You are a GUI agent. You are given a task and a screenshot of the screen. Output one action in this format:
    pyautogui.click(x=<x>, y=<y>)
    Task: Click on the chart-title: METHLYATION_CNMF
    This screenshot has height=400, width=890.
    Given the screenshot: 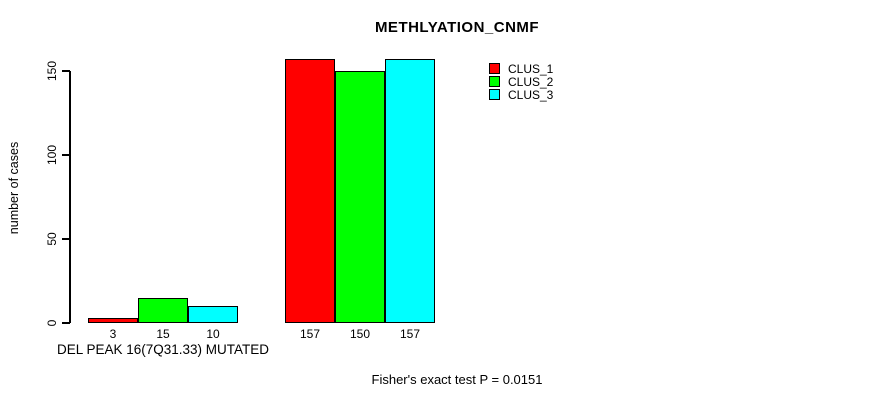 What is the action you would take?
    pyautogui.click(x=457, y=27)
    